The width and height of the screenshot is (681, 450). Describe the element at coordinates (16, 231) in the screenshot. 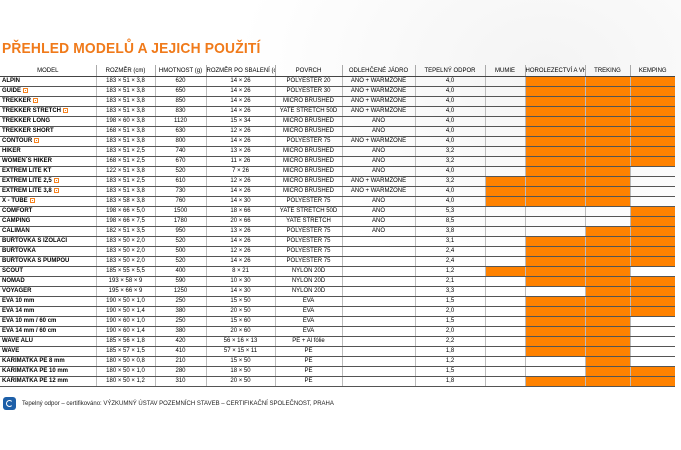

I see `model-name: CALIMAN` at that location.